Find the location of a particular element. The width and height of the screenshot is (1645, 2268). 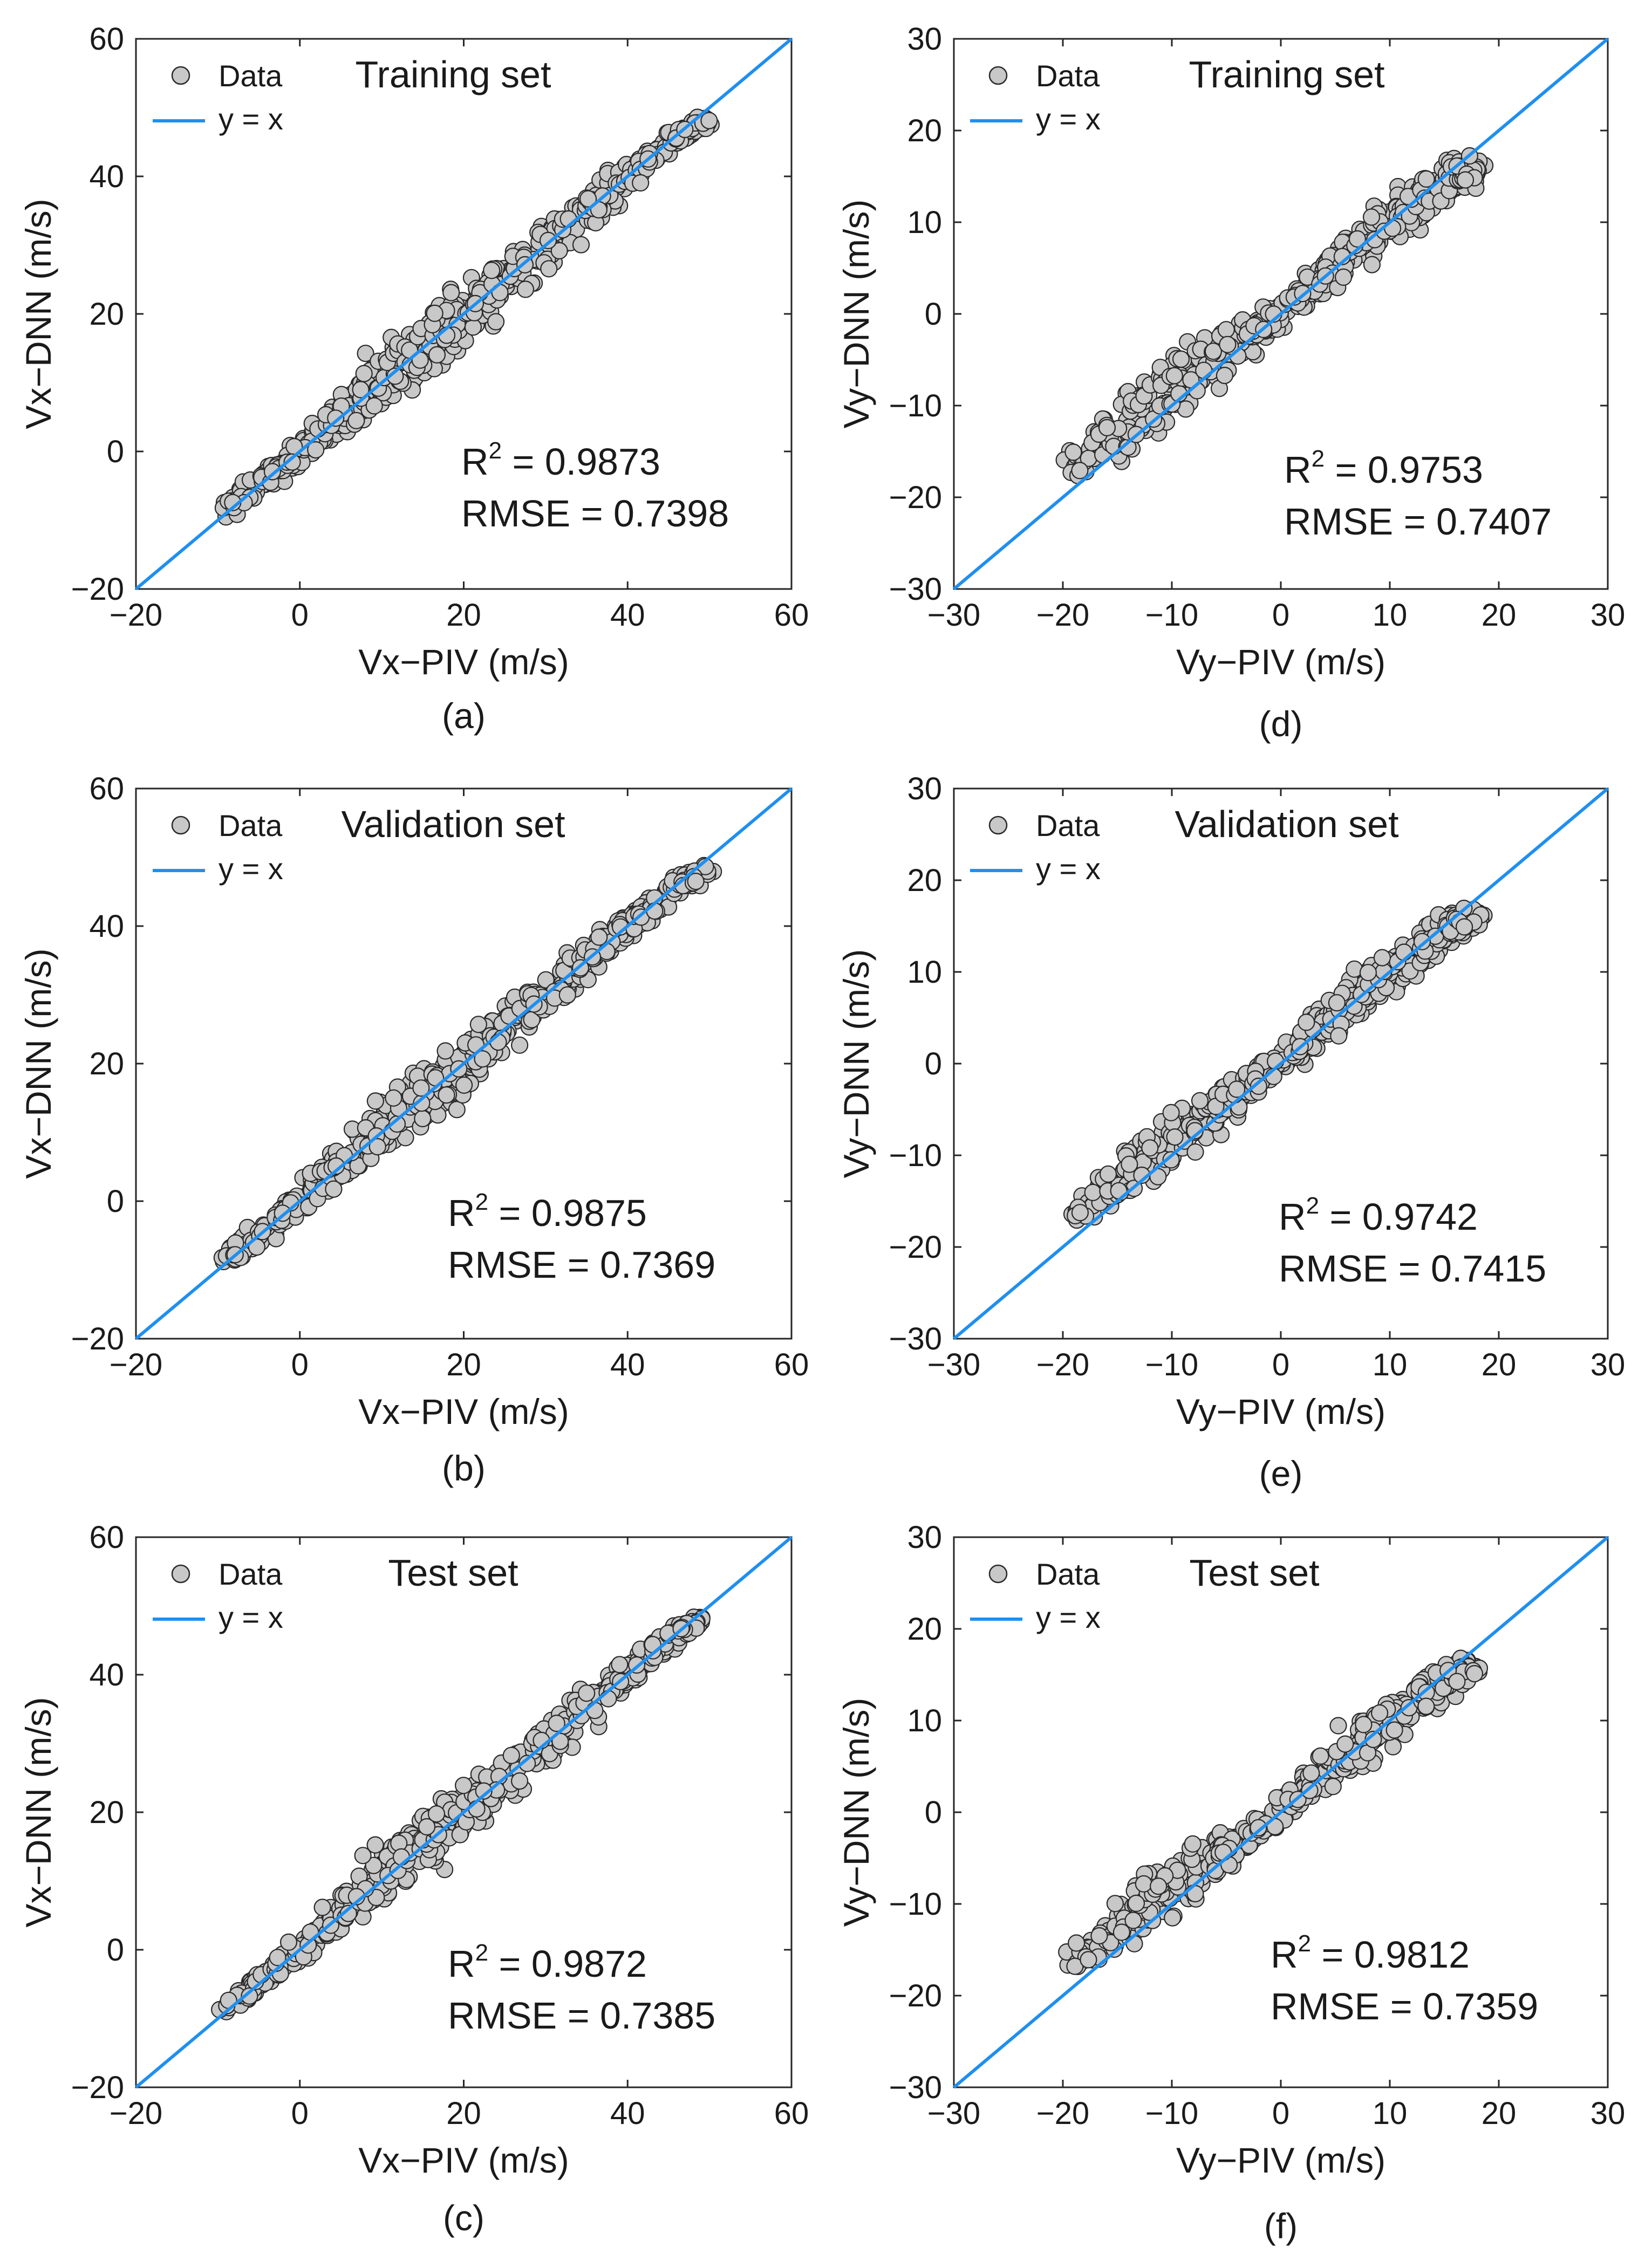

panel-caption: (c) is located at coordinates (463, 2218).